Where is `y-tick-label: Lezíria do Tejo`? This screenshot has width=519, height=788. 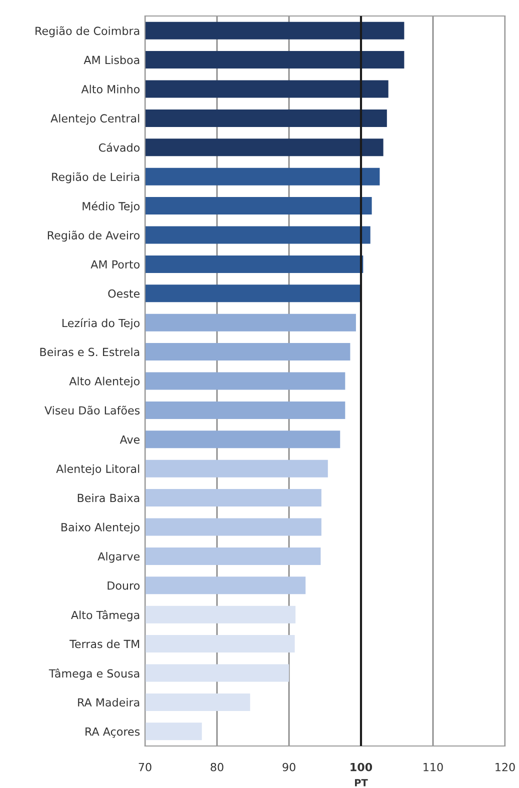
y-tick-label: Lezíria do Tejo is located at coordinates (101, 324).